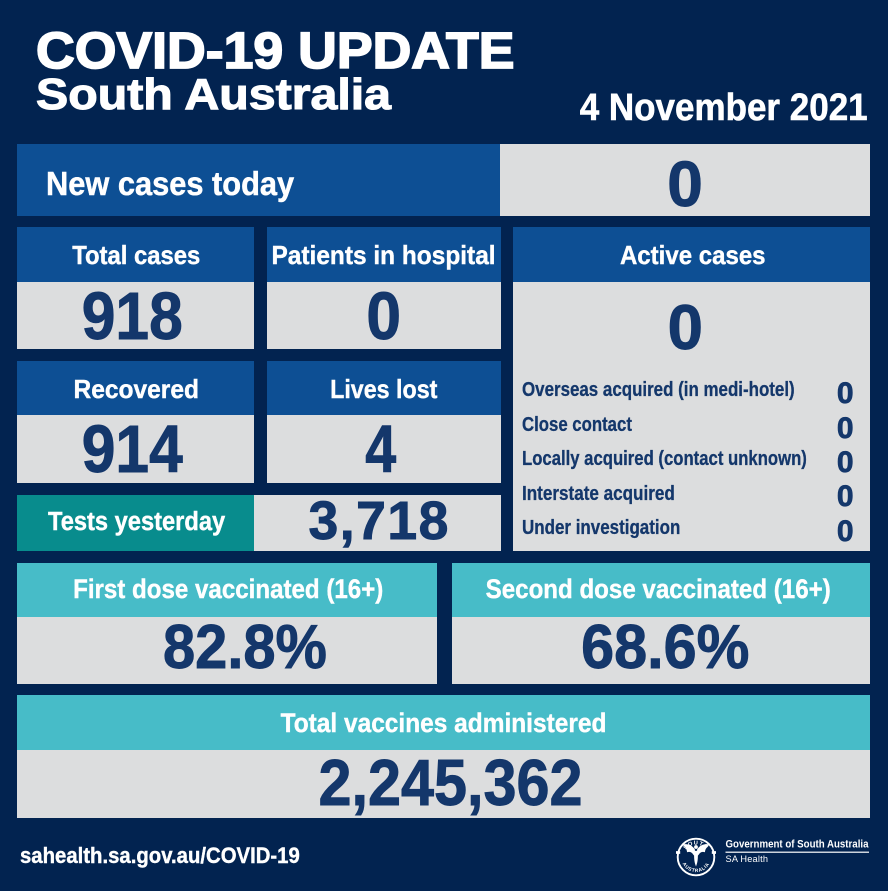 This screenshot has height=891, width=888. Describe the element at coordinates (797, 845) in the screenshot. I see `svg-text: Government of South Australia` at that location.